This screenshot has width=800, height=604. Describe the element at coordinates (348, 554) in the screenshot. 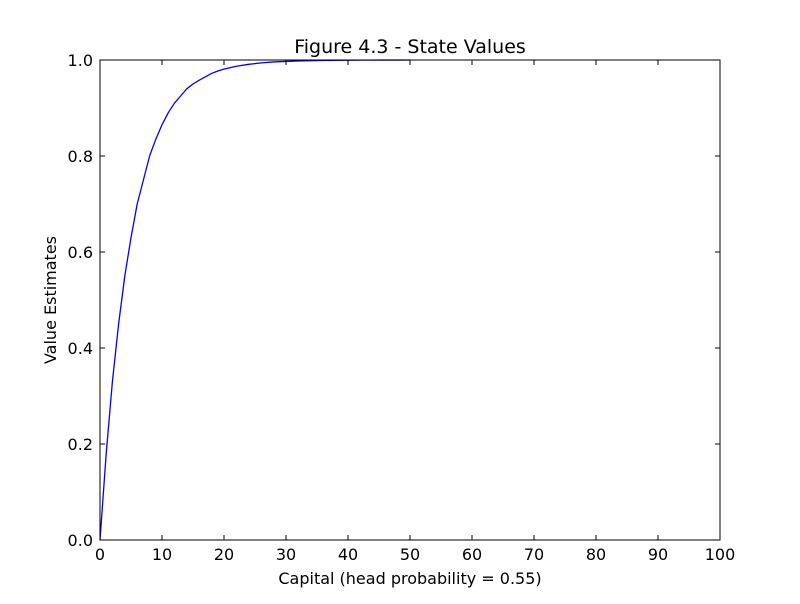

I see `x-tick-label: 40` at that location.